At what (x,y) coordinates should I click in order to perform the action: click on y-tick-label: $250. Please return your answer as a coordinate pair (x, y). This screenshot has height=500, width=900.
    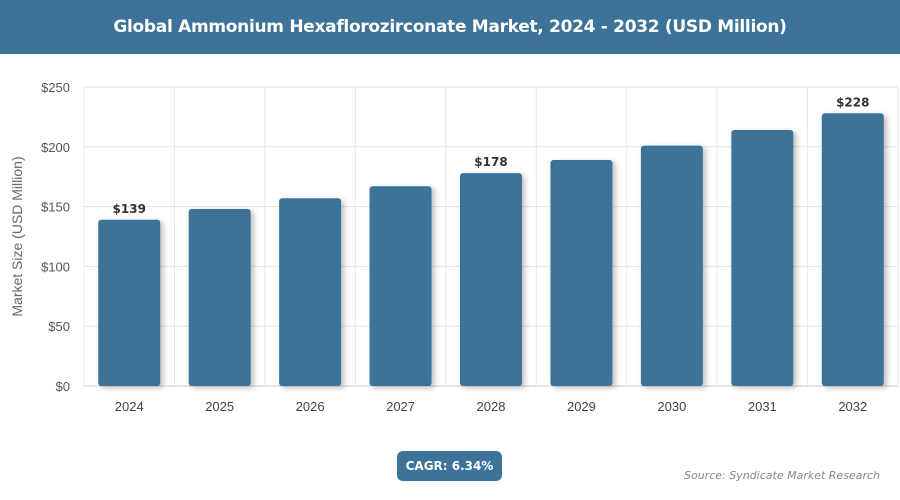
    Looking at the image, I should click on (55, 87).